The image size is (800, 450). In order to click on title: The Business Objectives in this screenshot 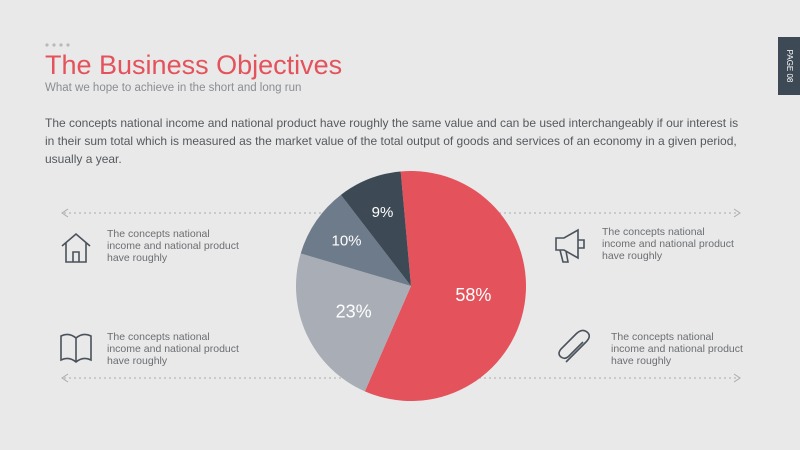, I will do `click(194, 65)`.